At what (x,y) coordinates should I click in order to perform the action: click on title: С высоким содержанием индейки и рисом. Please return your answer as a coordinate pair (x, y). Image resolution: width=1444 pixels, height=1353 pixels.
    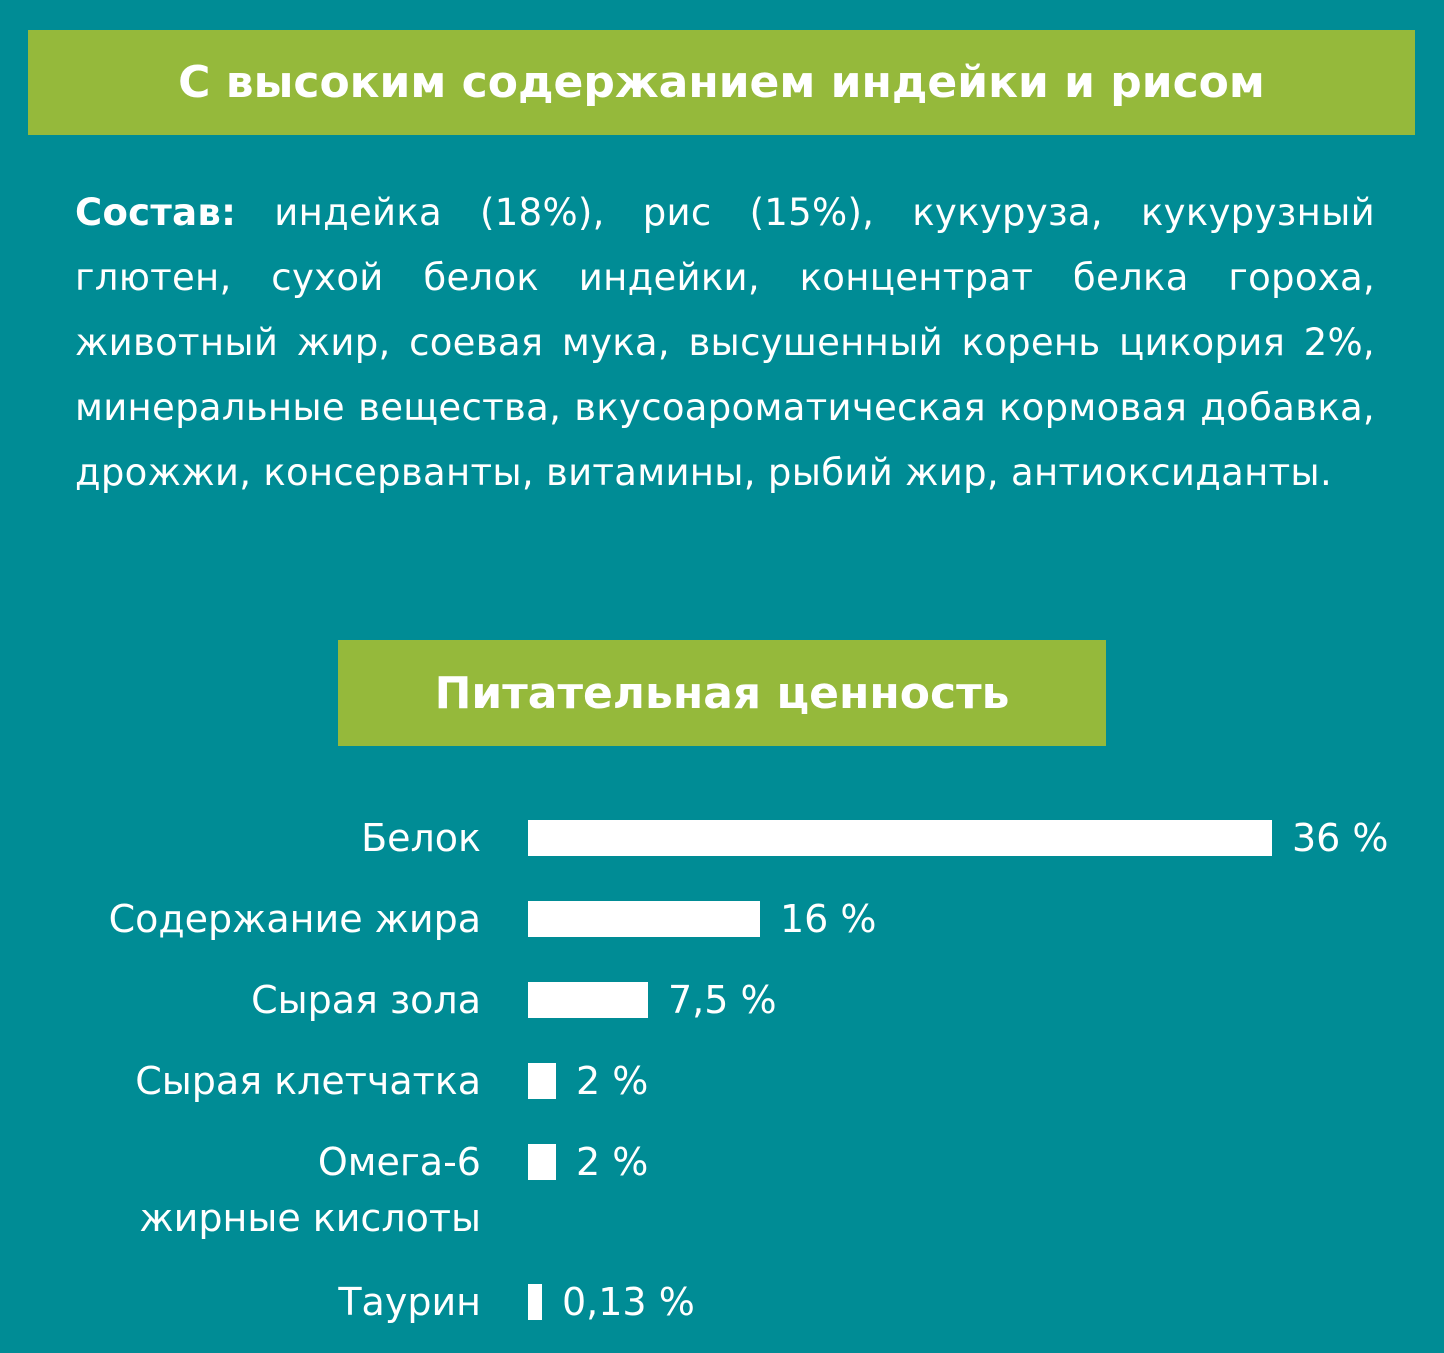
    Looking at the image, I should click on (721, 82).